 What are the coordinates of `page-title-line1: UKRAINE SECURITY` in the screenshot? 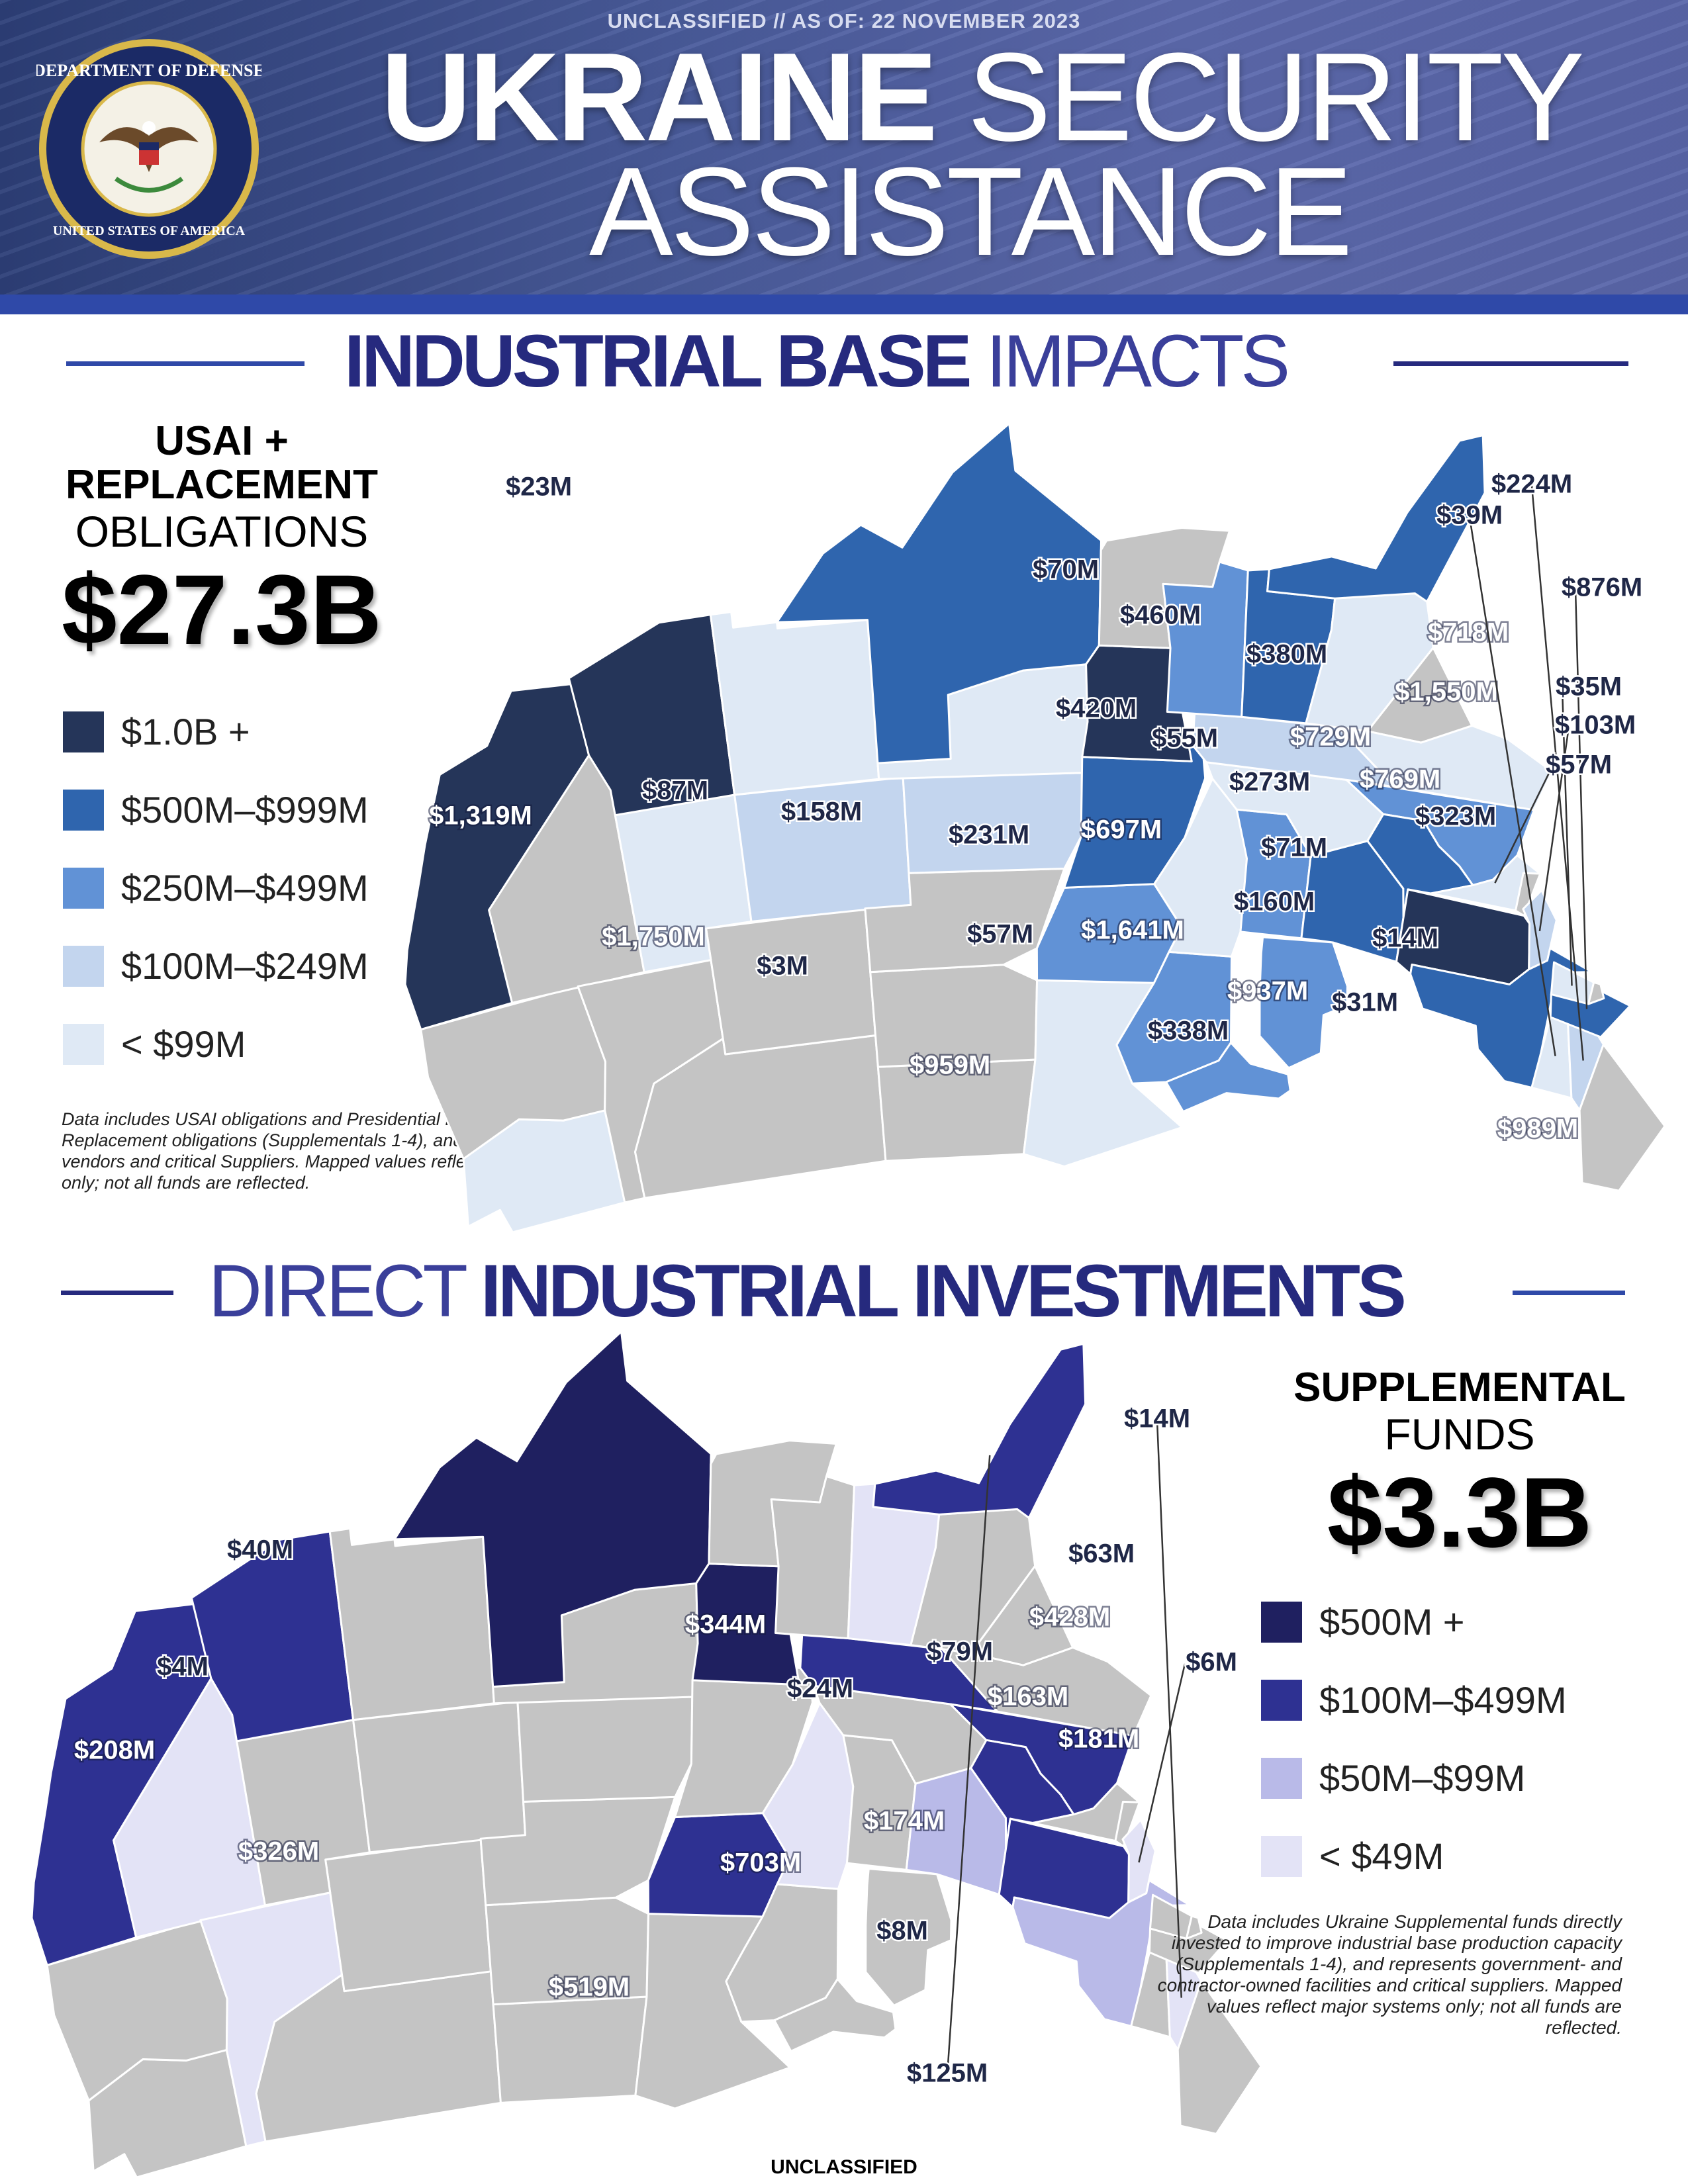 It's located at (983, 97).